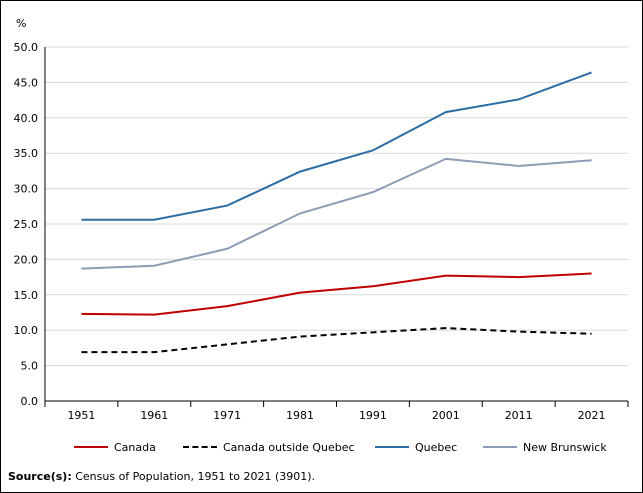  Describe the element at coordinates (336, 340) in the screenshot. I see `series-line-canada-outside-quebec` at that location.